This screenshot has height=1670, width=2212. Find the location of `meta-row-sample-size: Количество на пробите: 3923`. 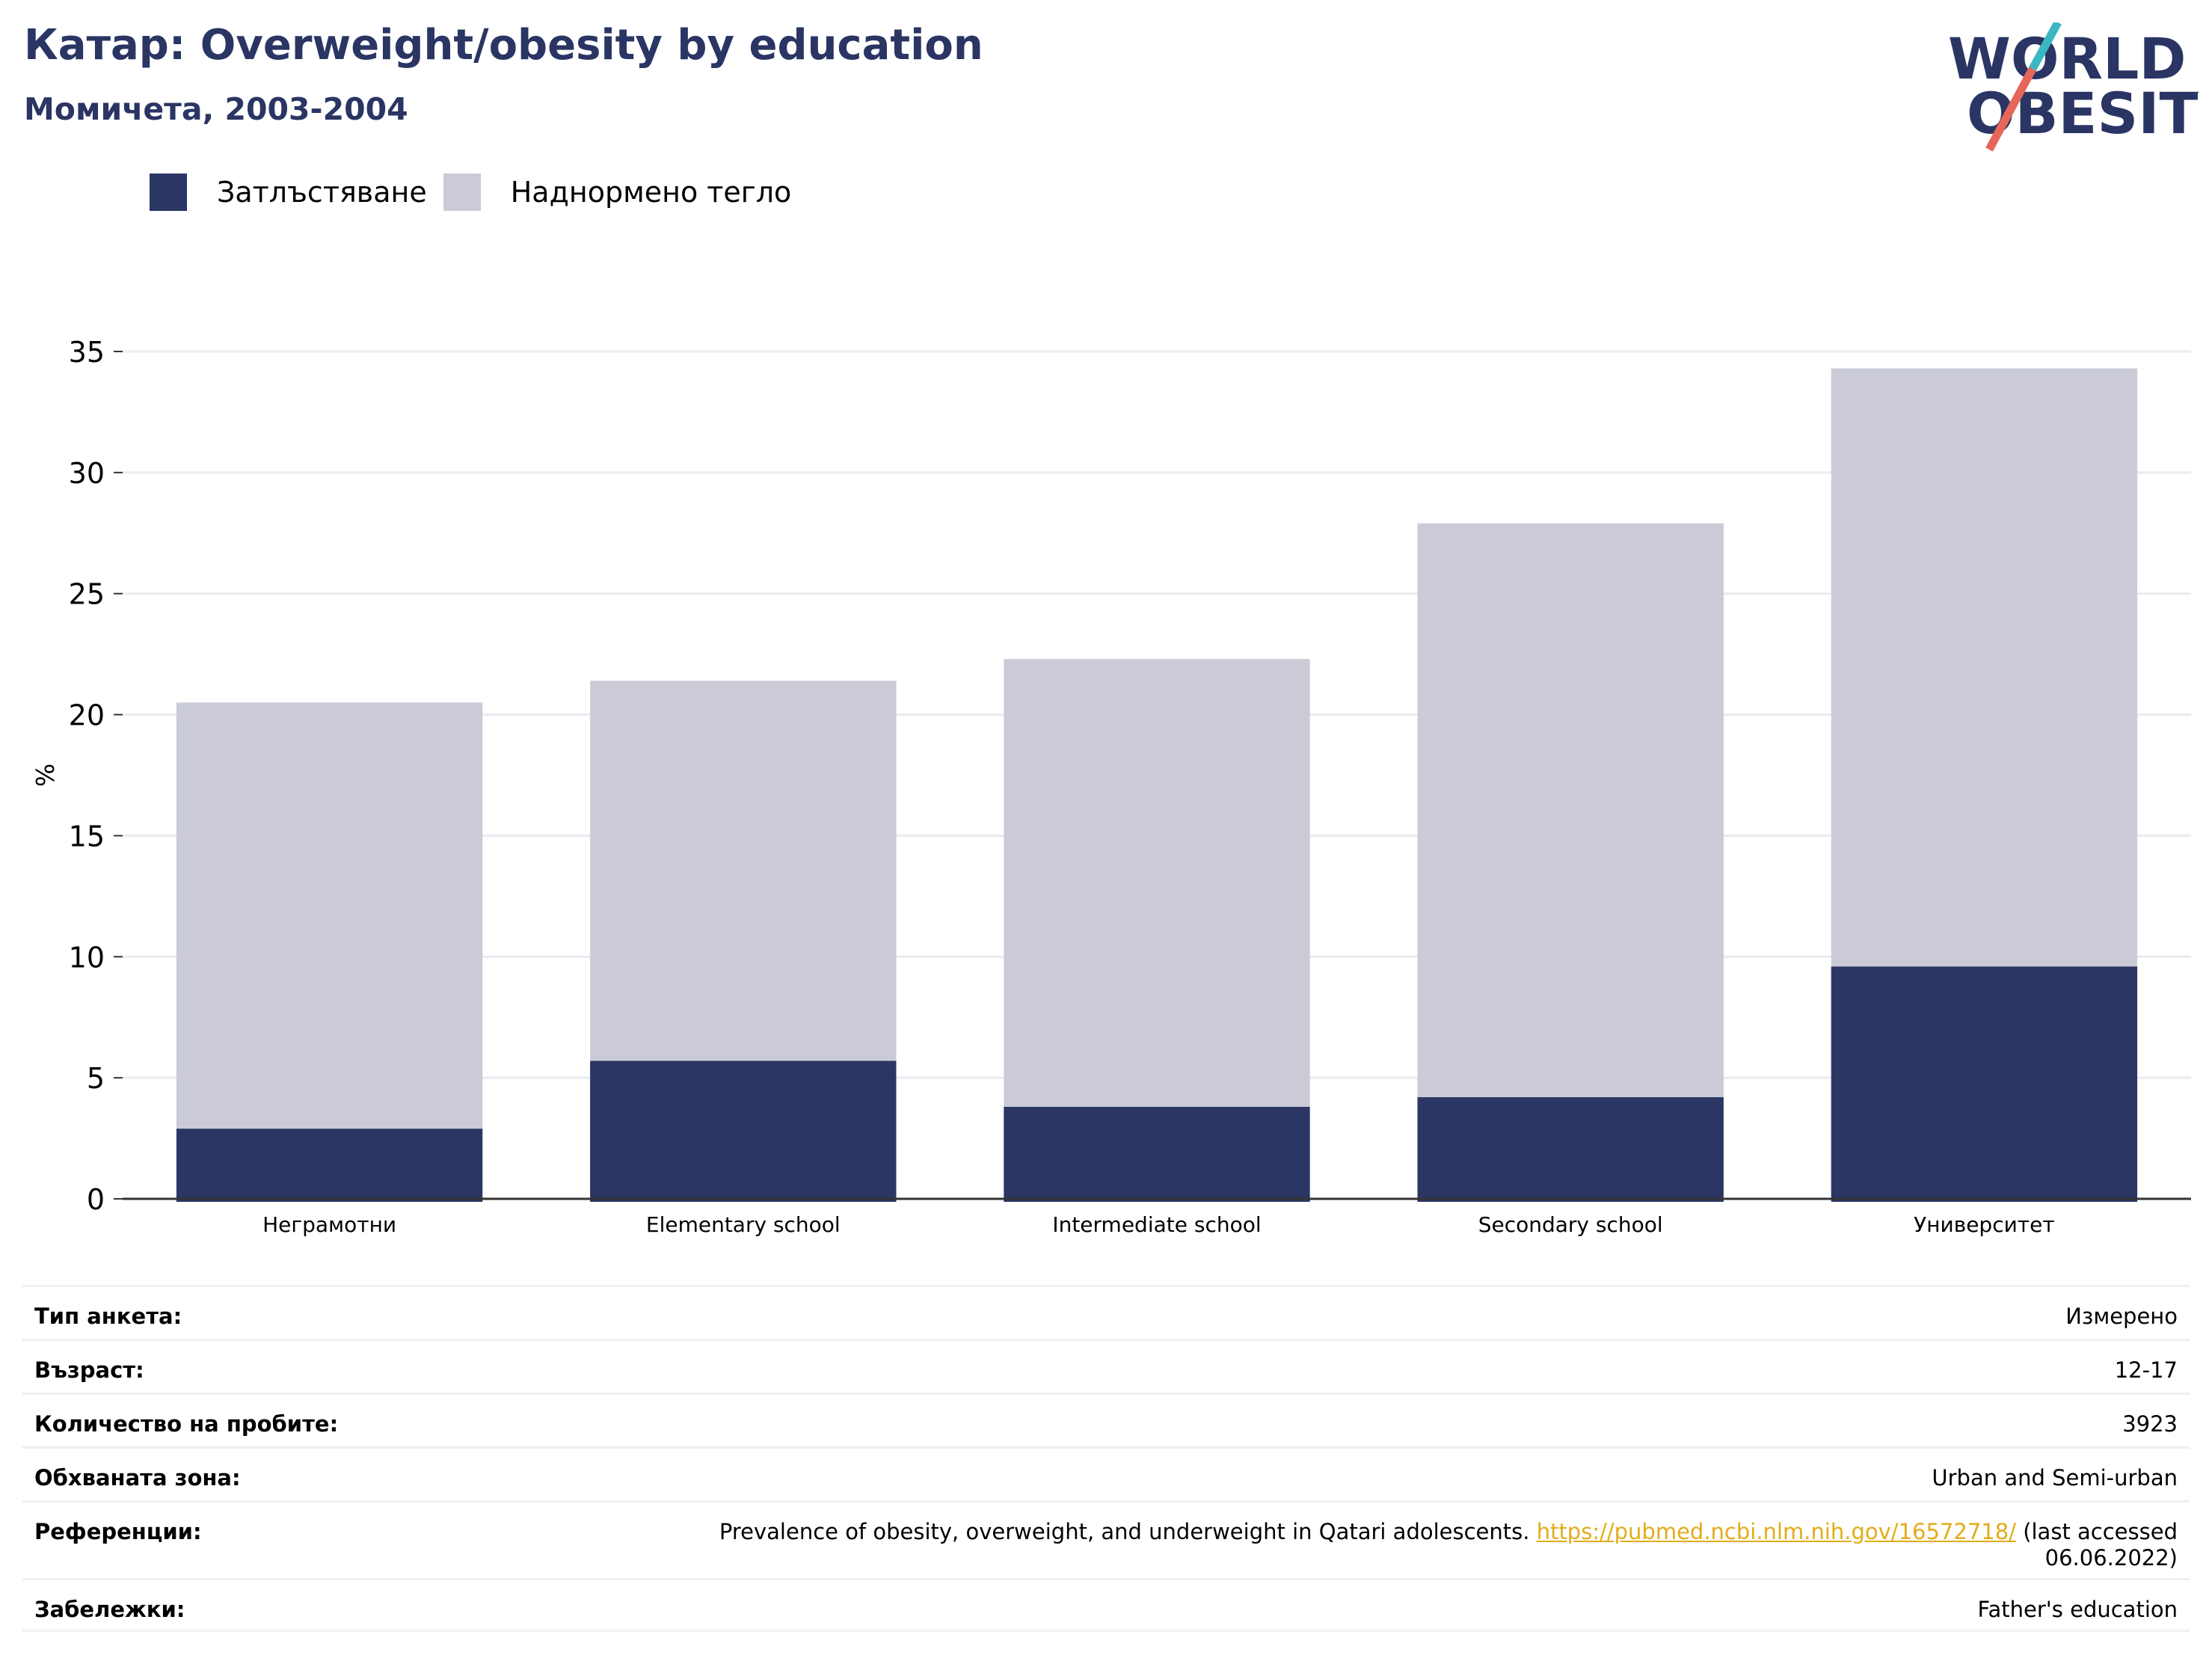

meta-row-sample-size: Количество на пробите: 3923 is located at coordinates (1106, 1419).